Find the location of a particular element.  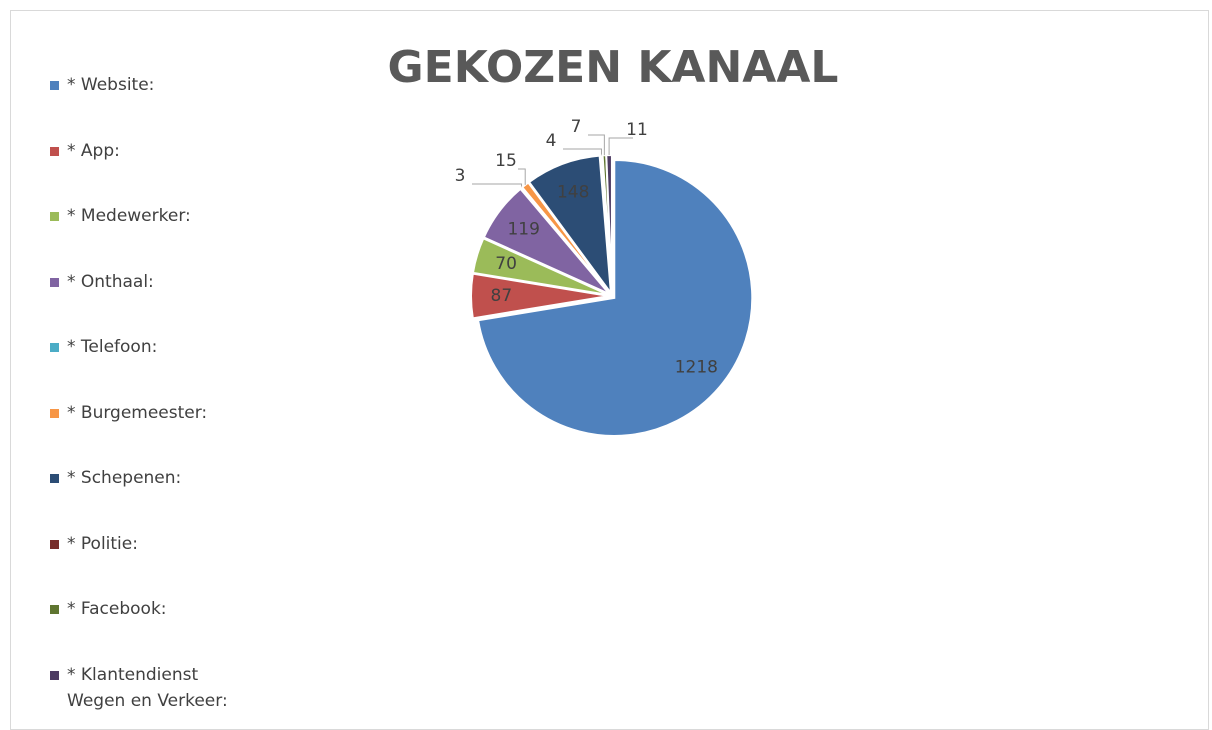

chart-title: GEKOZEN KANAAL is located at coordinates (613, 67).